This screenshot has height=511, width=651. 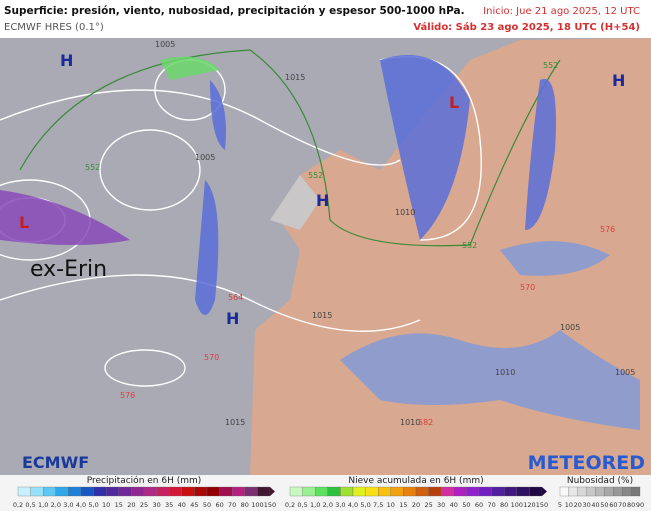 What do you see at coordinates (555, 258) in the screenshot?
I see `black-sea` at bounding box center [555, 258].